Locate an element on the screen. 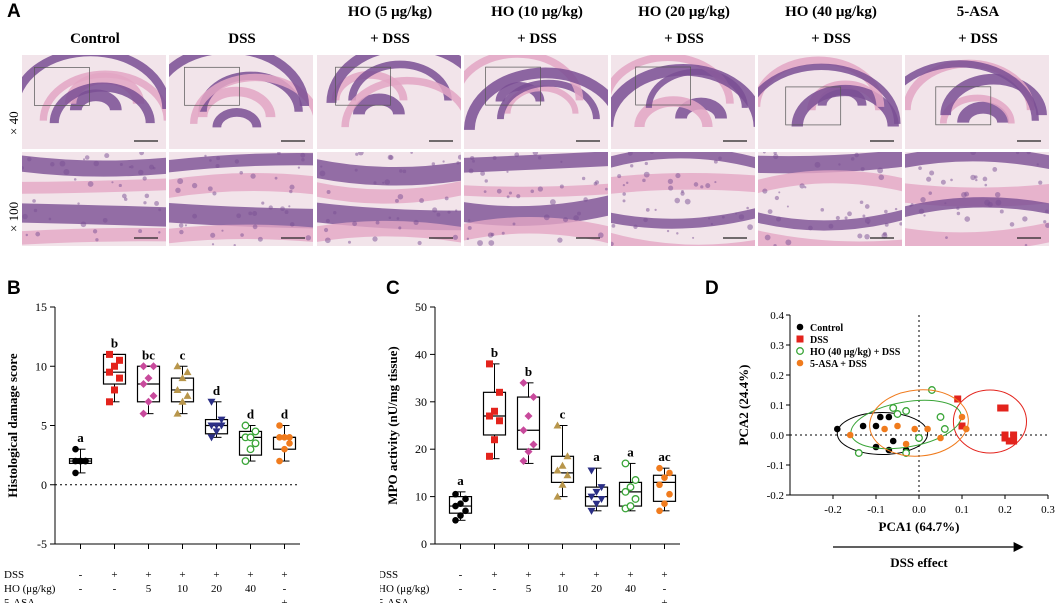  y-axis-label: Histological damage score is located at coordinates (12, 425).